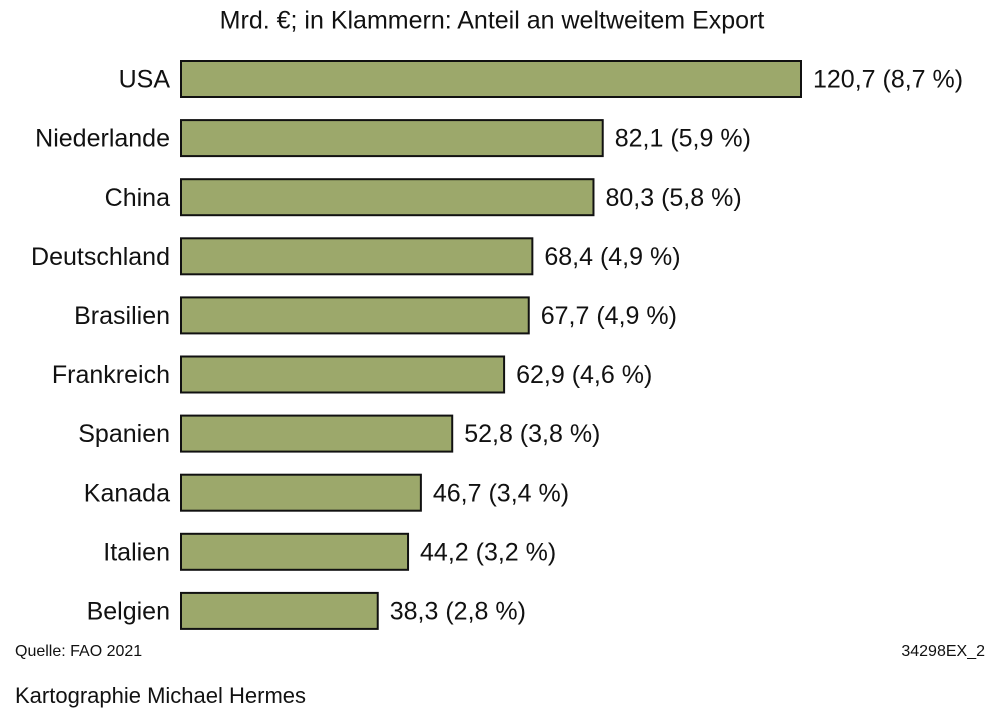 The width and height of the screenshot is (1000, 713). Describe the element at coordinates (102, 139) in the screenshot. I see `y-tick-label: Niederlande` at that location.